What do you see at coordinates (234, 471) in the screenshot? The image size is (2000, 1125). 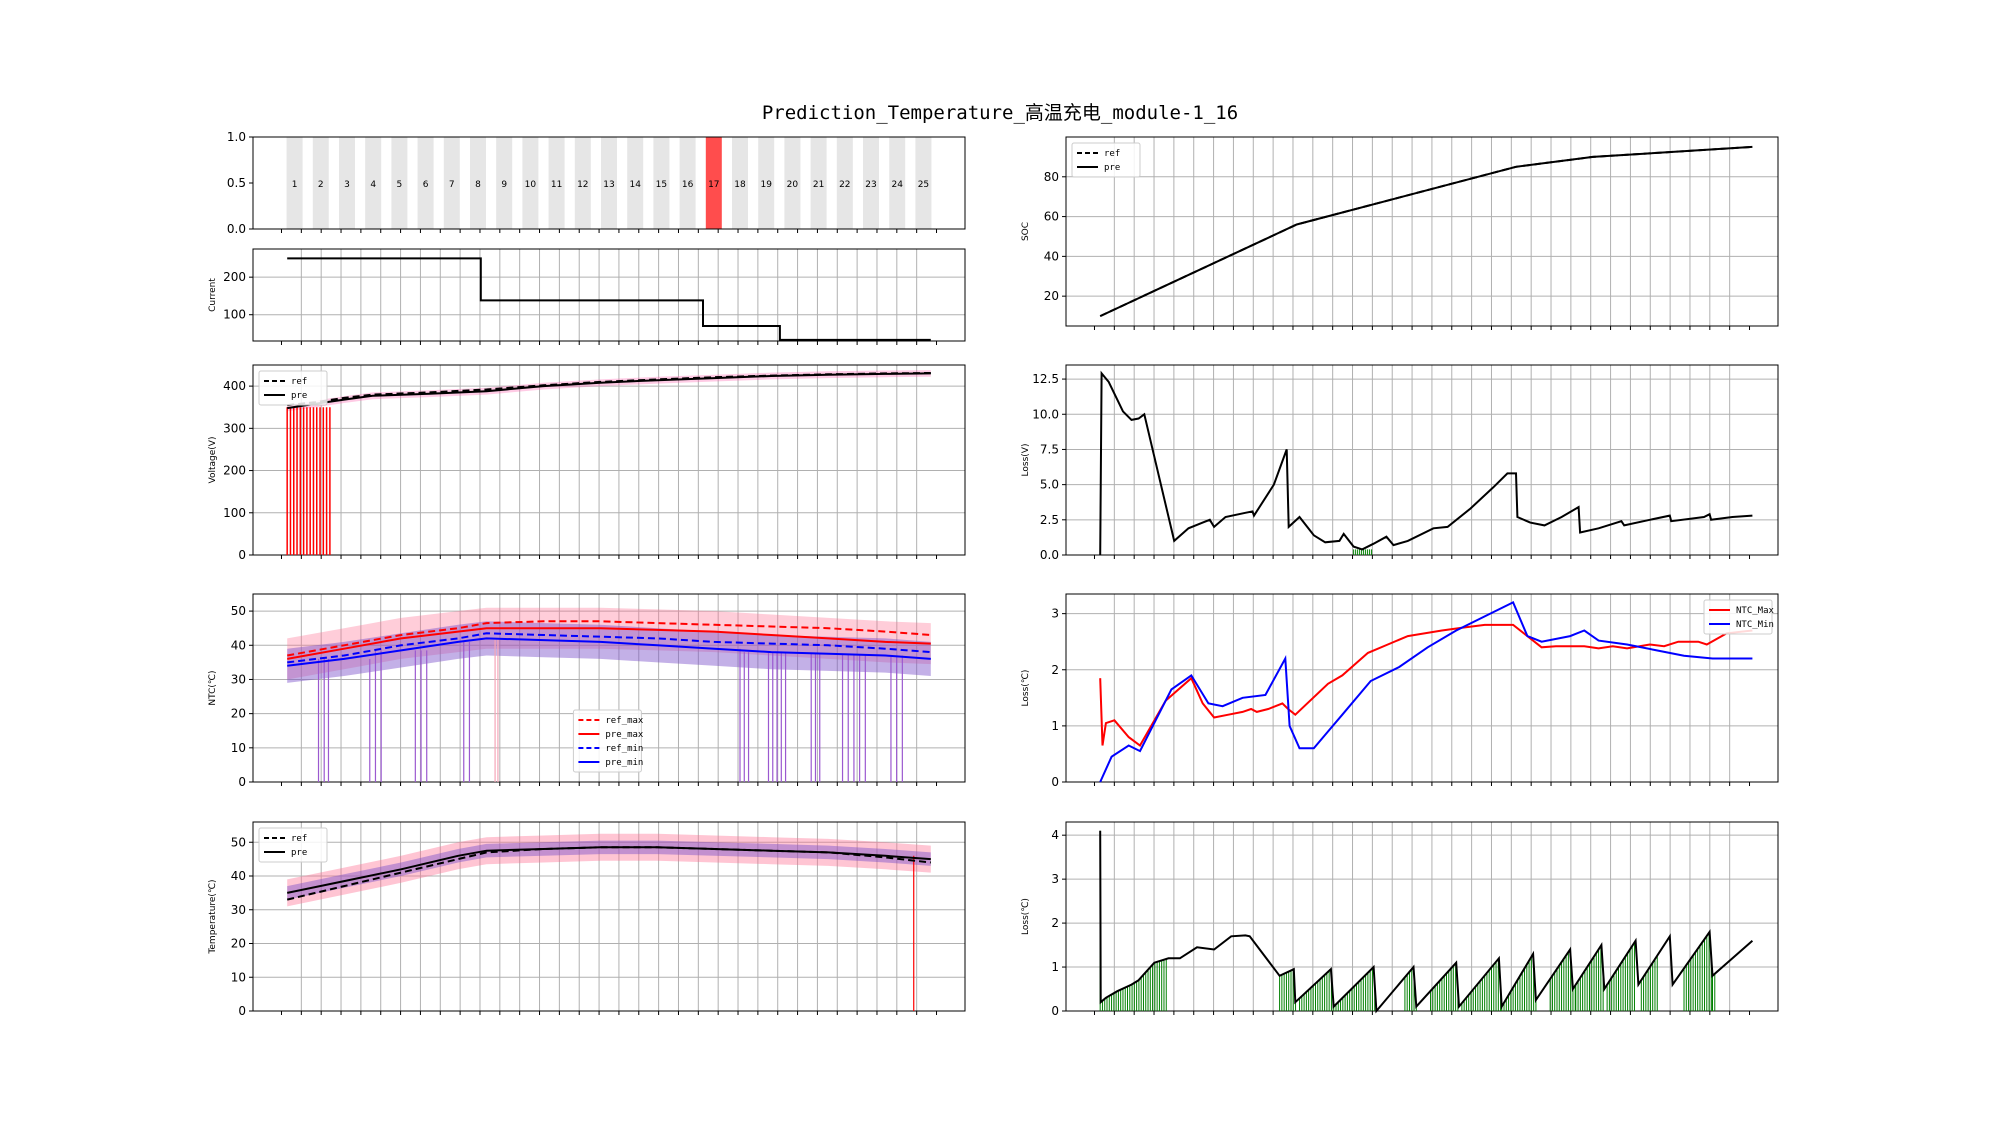 I see `y-tick-label: 200` at bounding box center [234, 471].